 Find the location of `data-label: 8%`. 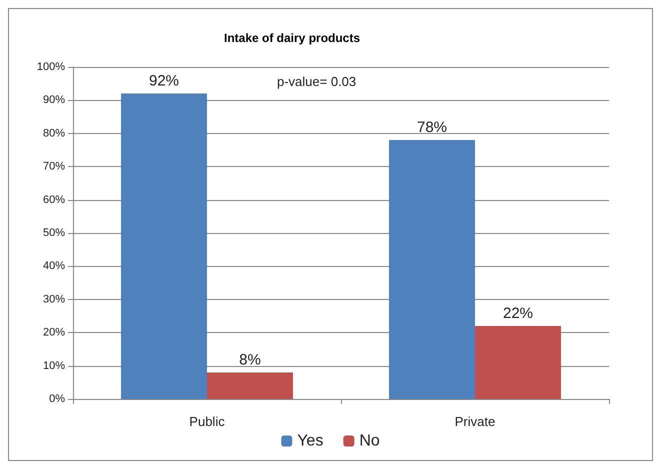

data-label: 8% is located at coordinates (250, 359).